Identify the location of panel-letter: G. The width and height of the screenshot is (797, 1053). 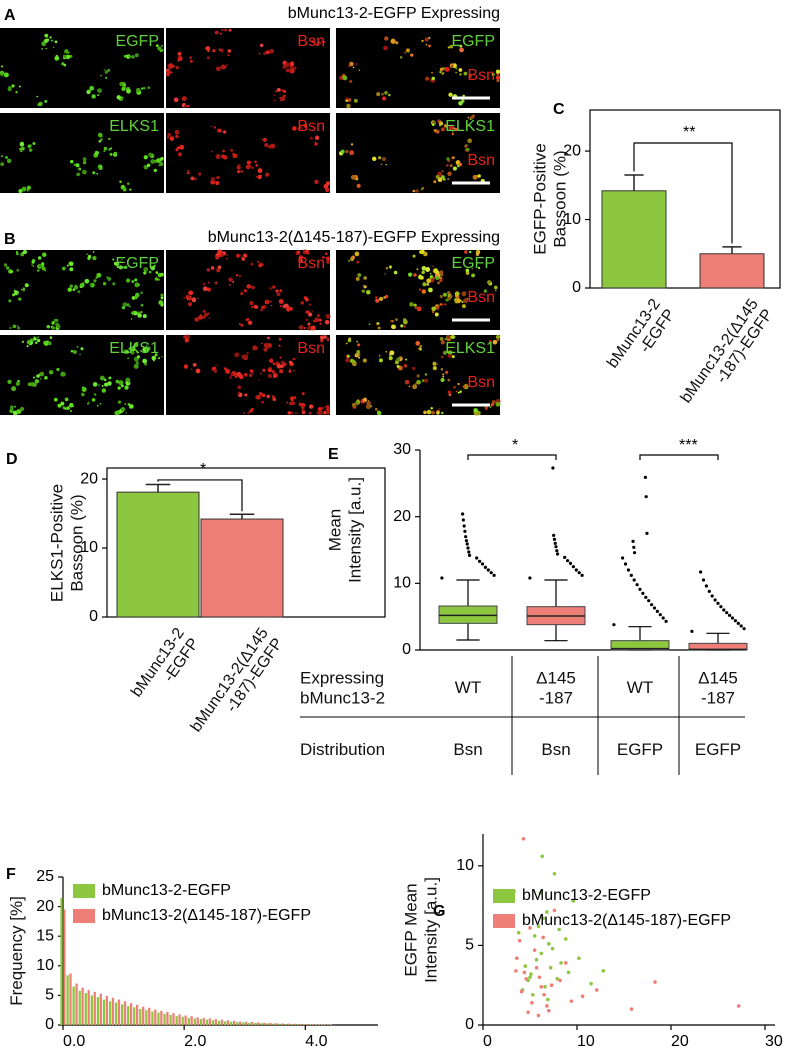
(439, 911).